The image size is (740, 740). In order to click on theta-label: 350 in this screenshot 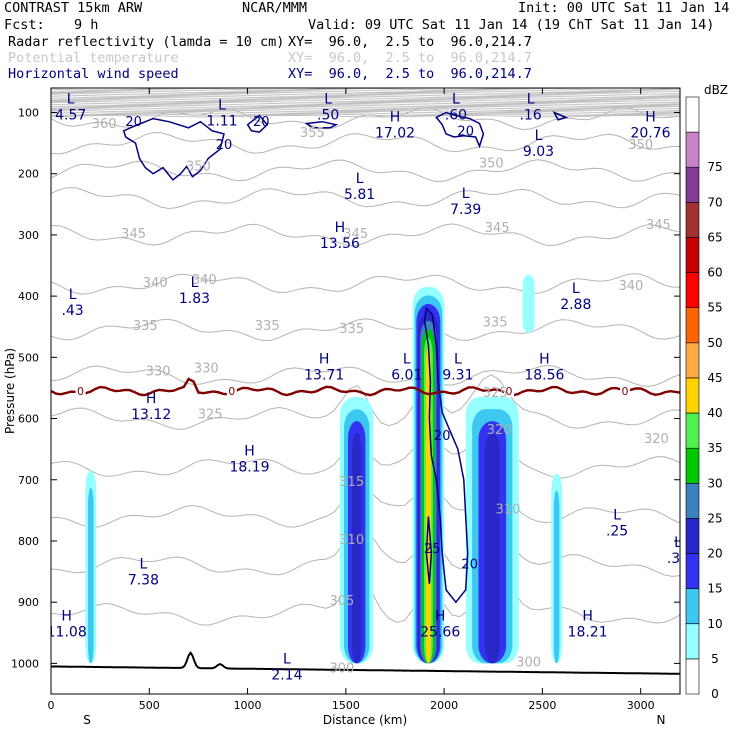, I will do `click(640, 145)`.